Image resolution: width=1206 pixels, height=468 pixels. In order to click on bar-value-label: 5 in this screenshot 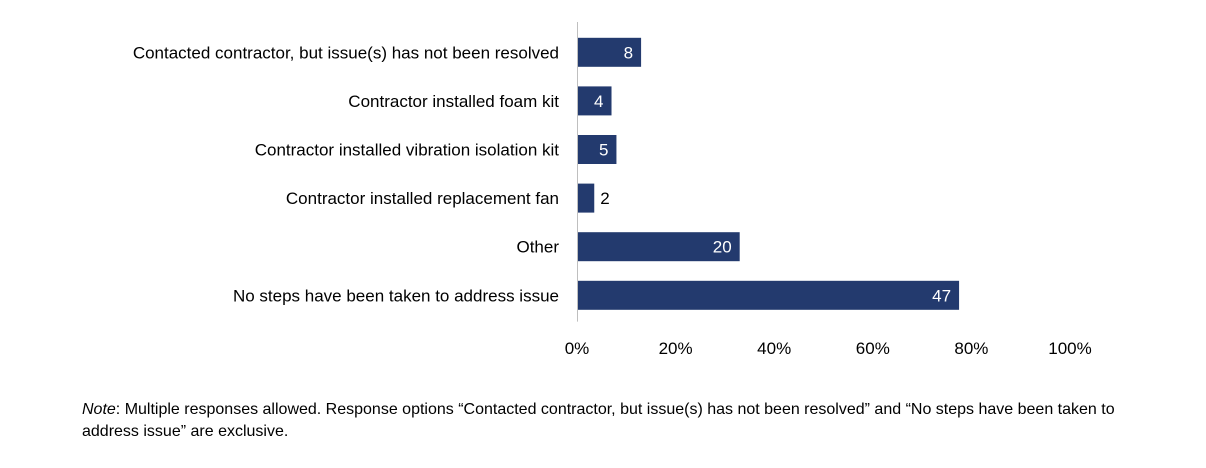, I will do `click(603, 150)`.